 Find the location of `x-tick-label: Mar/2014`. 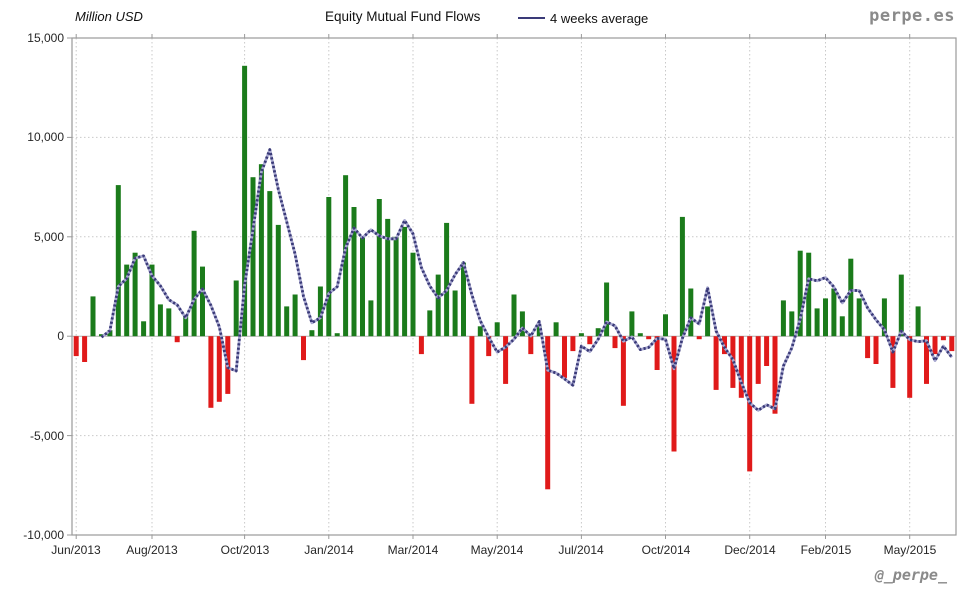

x-tick-label: Mar/2014 is located at coordinates (413, 550).